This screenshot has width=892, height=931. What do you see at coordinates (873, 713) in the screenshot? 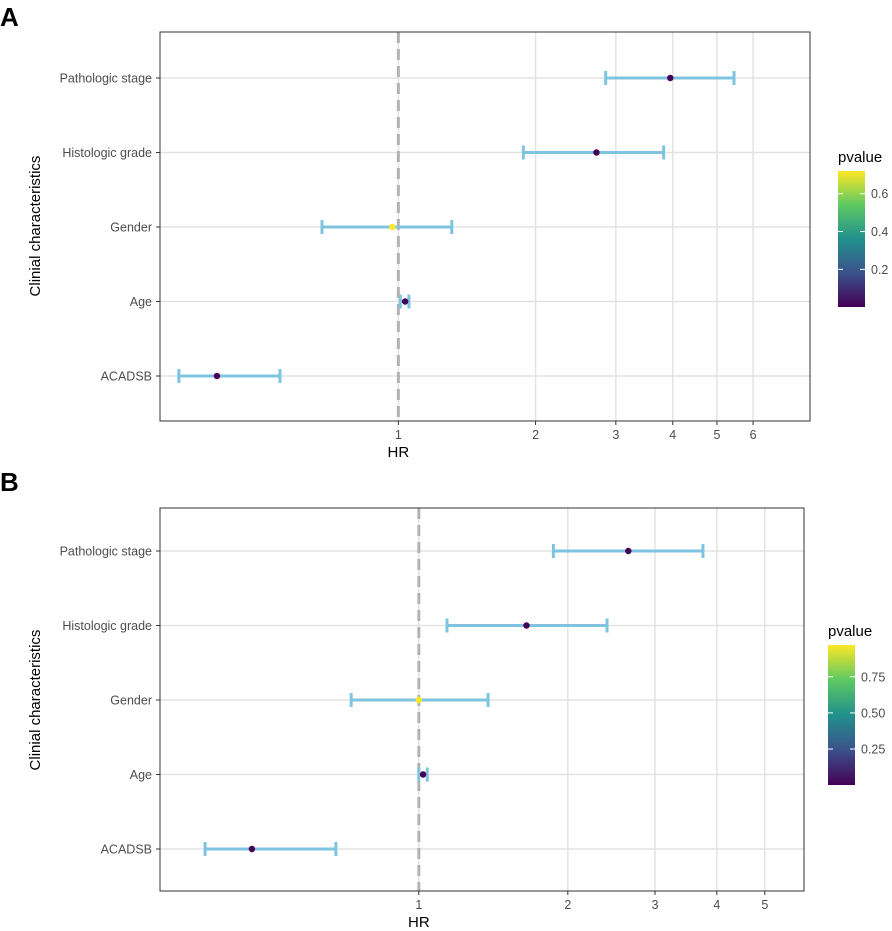
I see `panel-b-legend-label-1: 0.50` at bounding box center [873, 713].